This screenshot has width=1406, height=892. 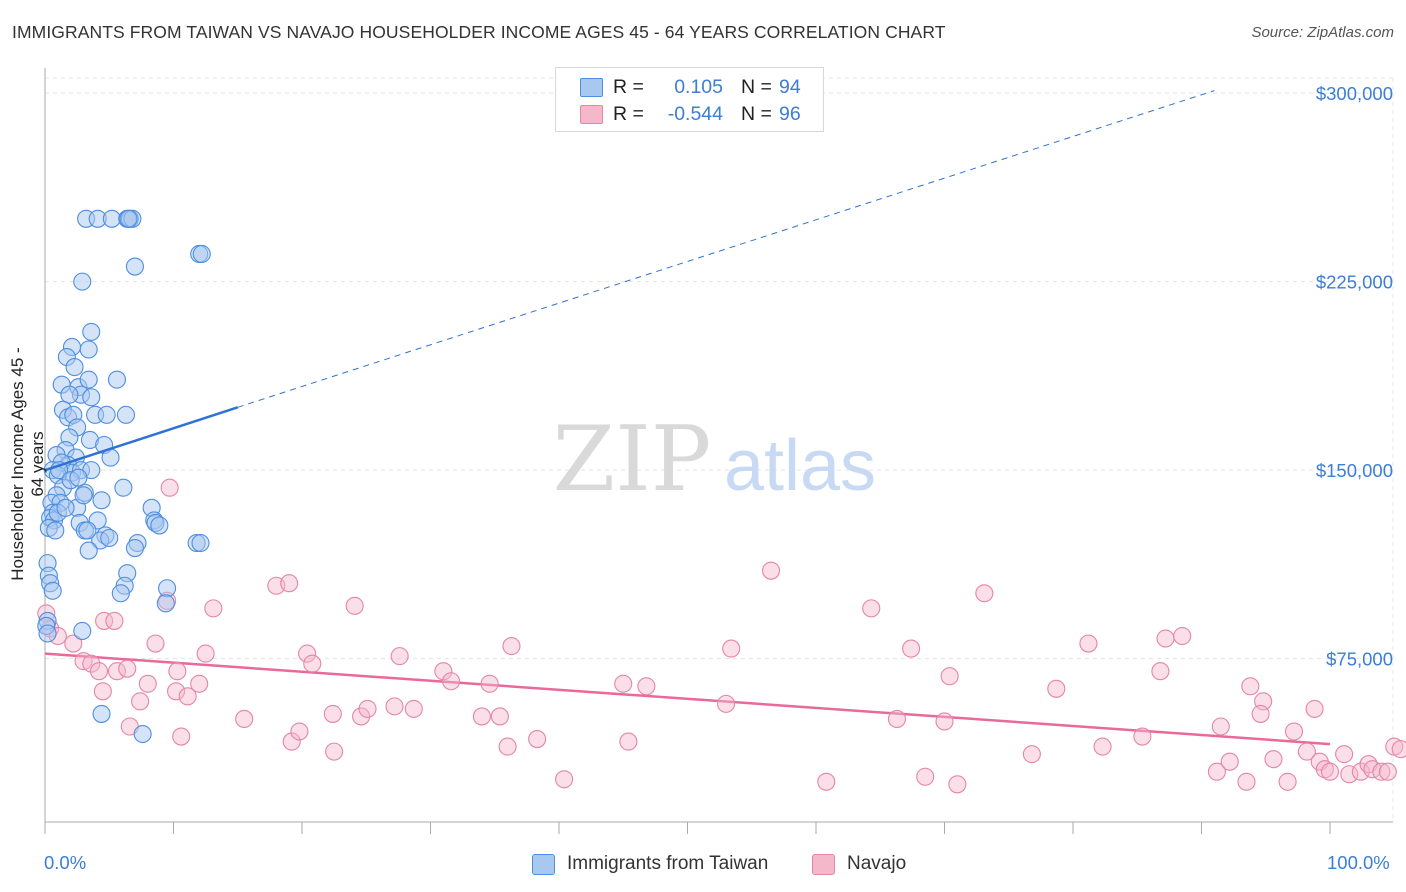 I want to click on y-tick-label: $300,000, so click(x=1354, y=93).